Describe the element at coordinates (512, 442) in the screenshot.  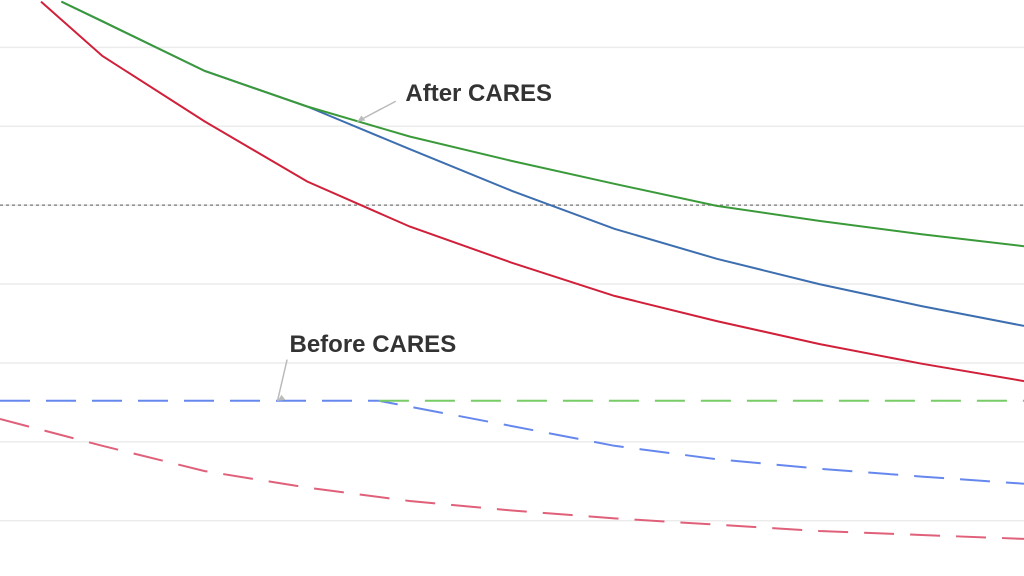
I see `series-line` at that location.